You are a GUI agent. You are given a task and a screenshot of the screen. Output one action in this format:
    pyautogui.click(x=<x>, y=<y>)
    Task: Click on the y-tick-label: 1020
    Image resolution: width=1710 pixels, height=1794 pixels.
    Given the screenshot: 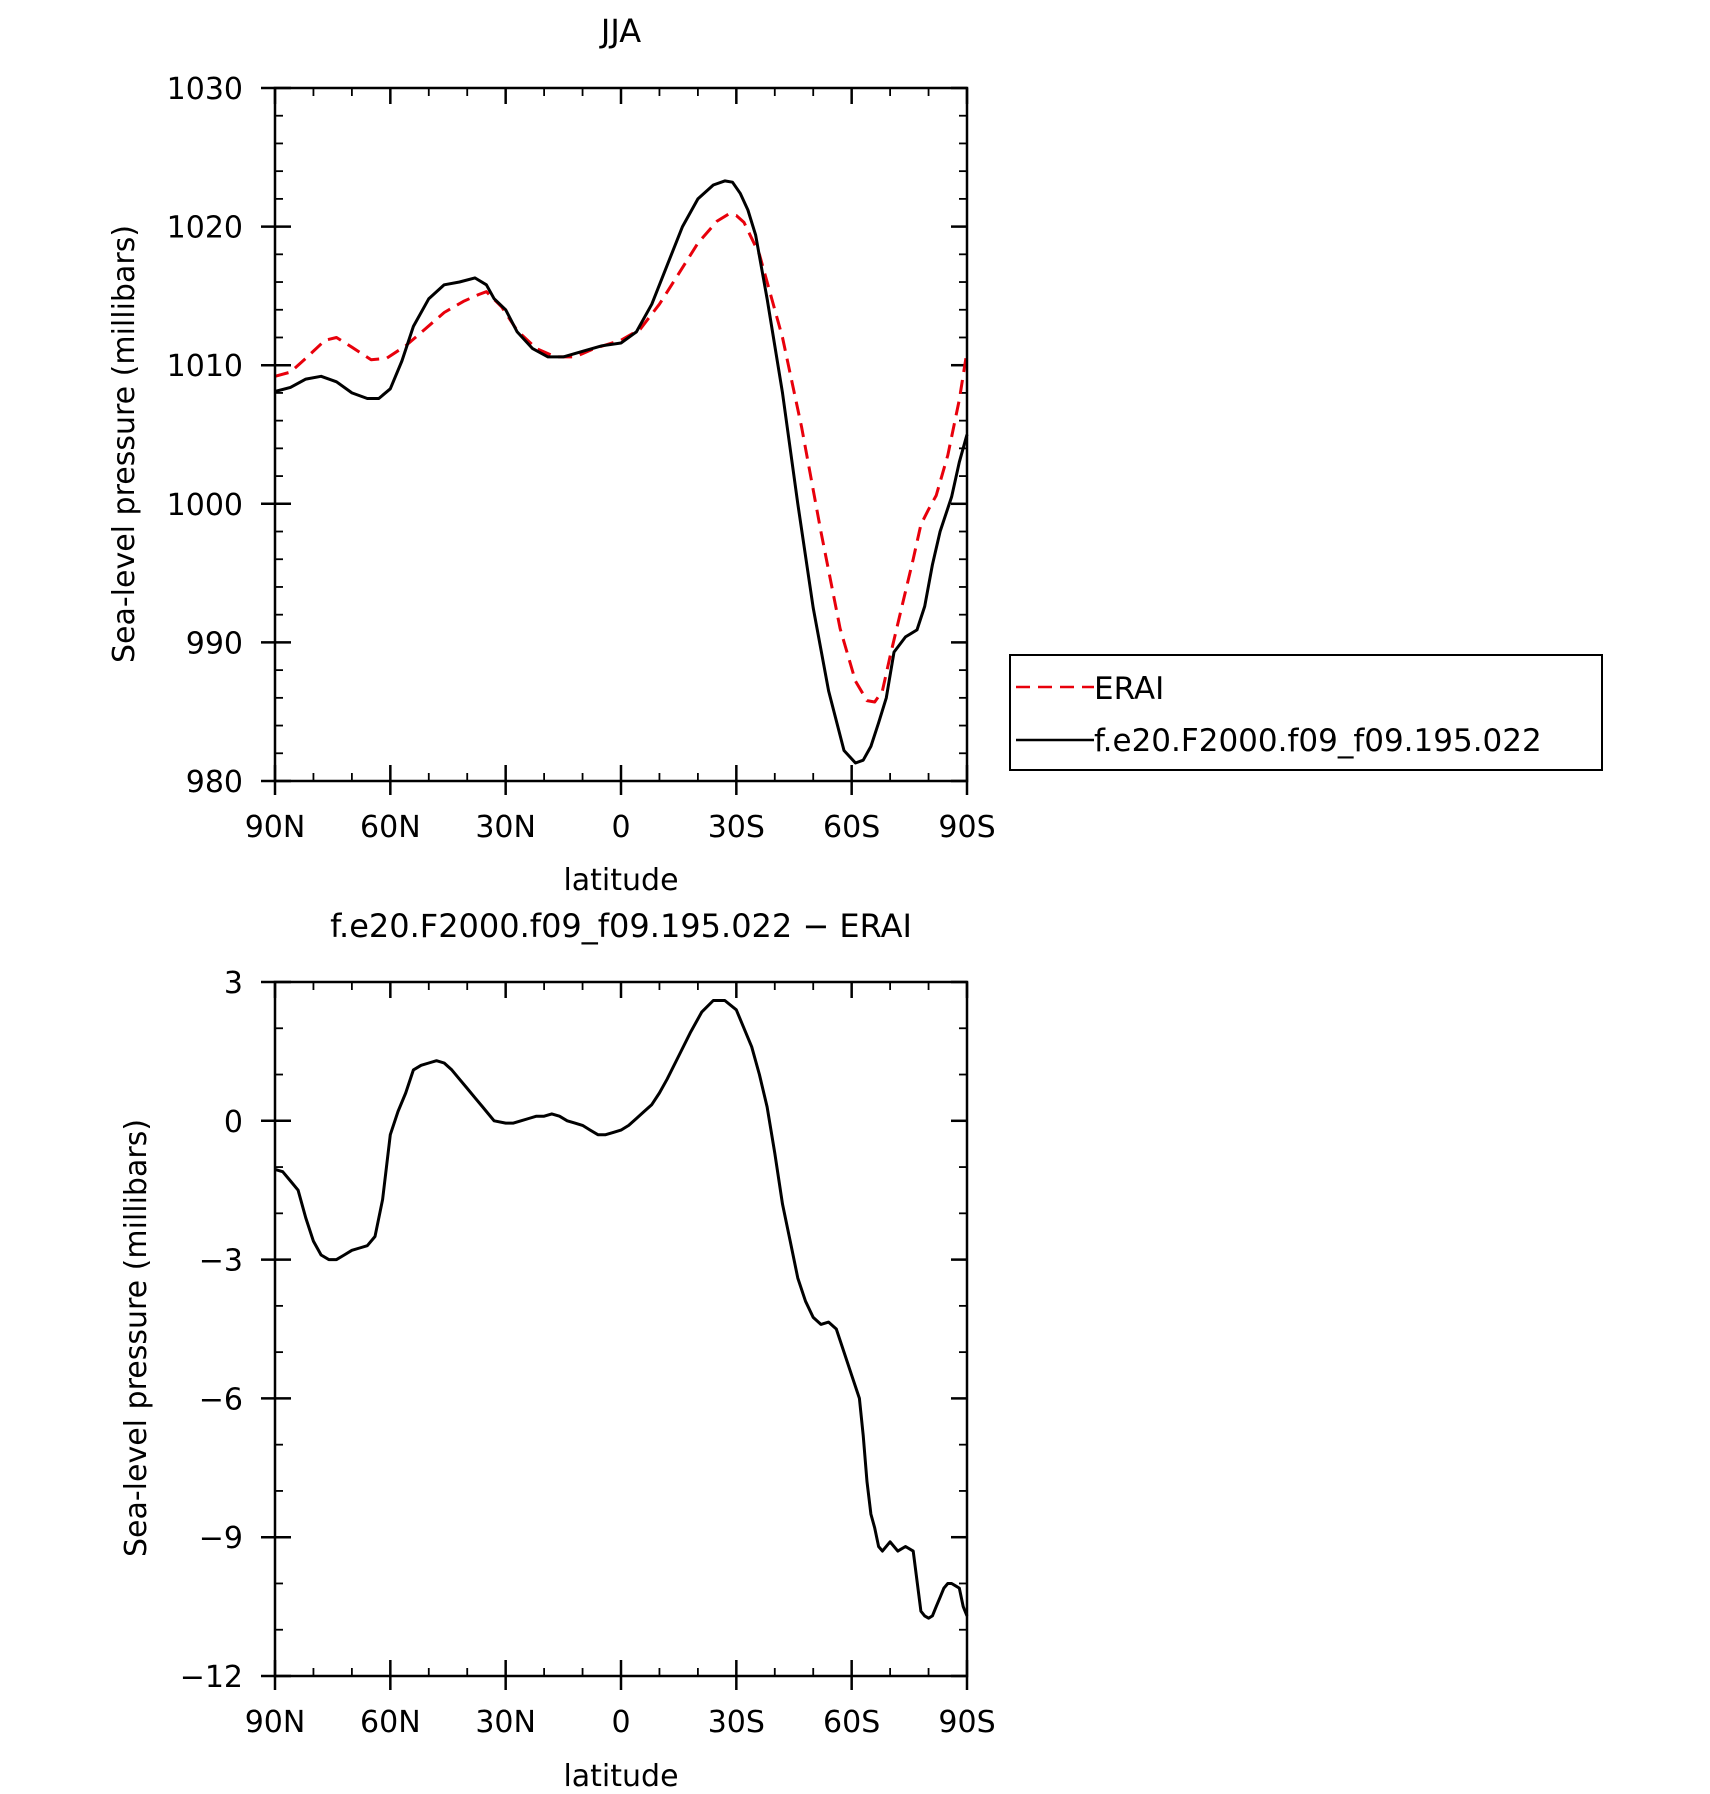 What is the action you would take?
    pyautogui.click(x=205, y=228)
    